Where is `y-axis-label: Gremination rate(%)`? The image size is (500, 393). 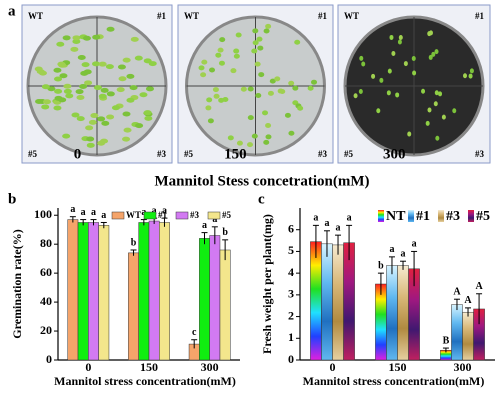 y-axis-label: Gremination rate(%) is located at coordinates (17, 283).